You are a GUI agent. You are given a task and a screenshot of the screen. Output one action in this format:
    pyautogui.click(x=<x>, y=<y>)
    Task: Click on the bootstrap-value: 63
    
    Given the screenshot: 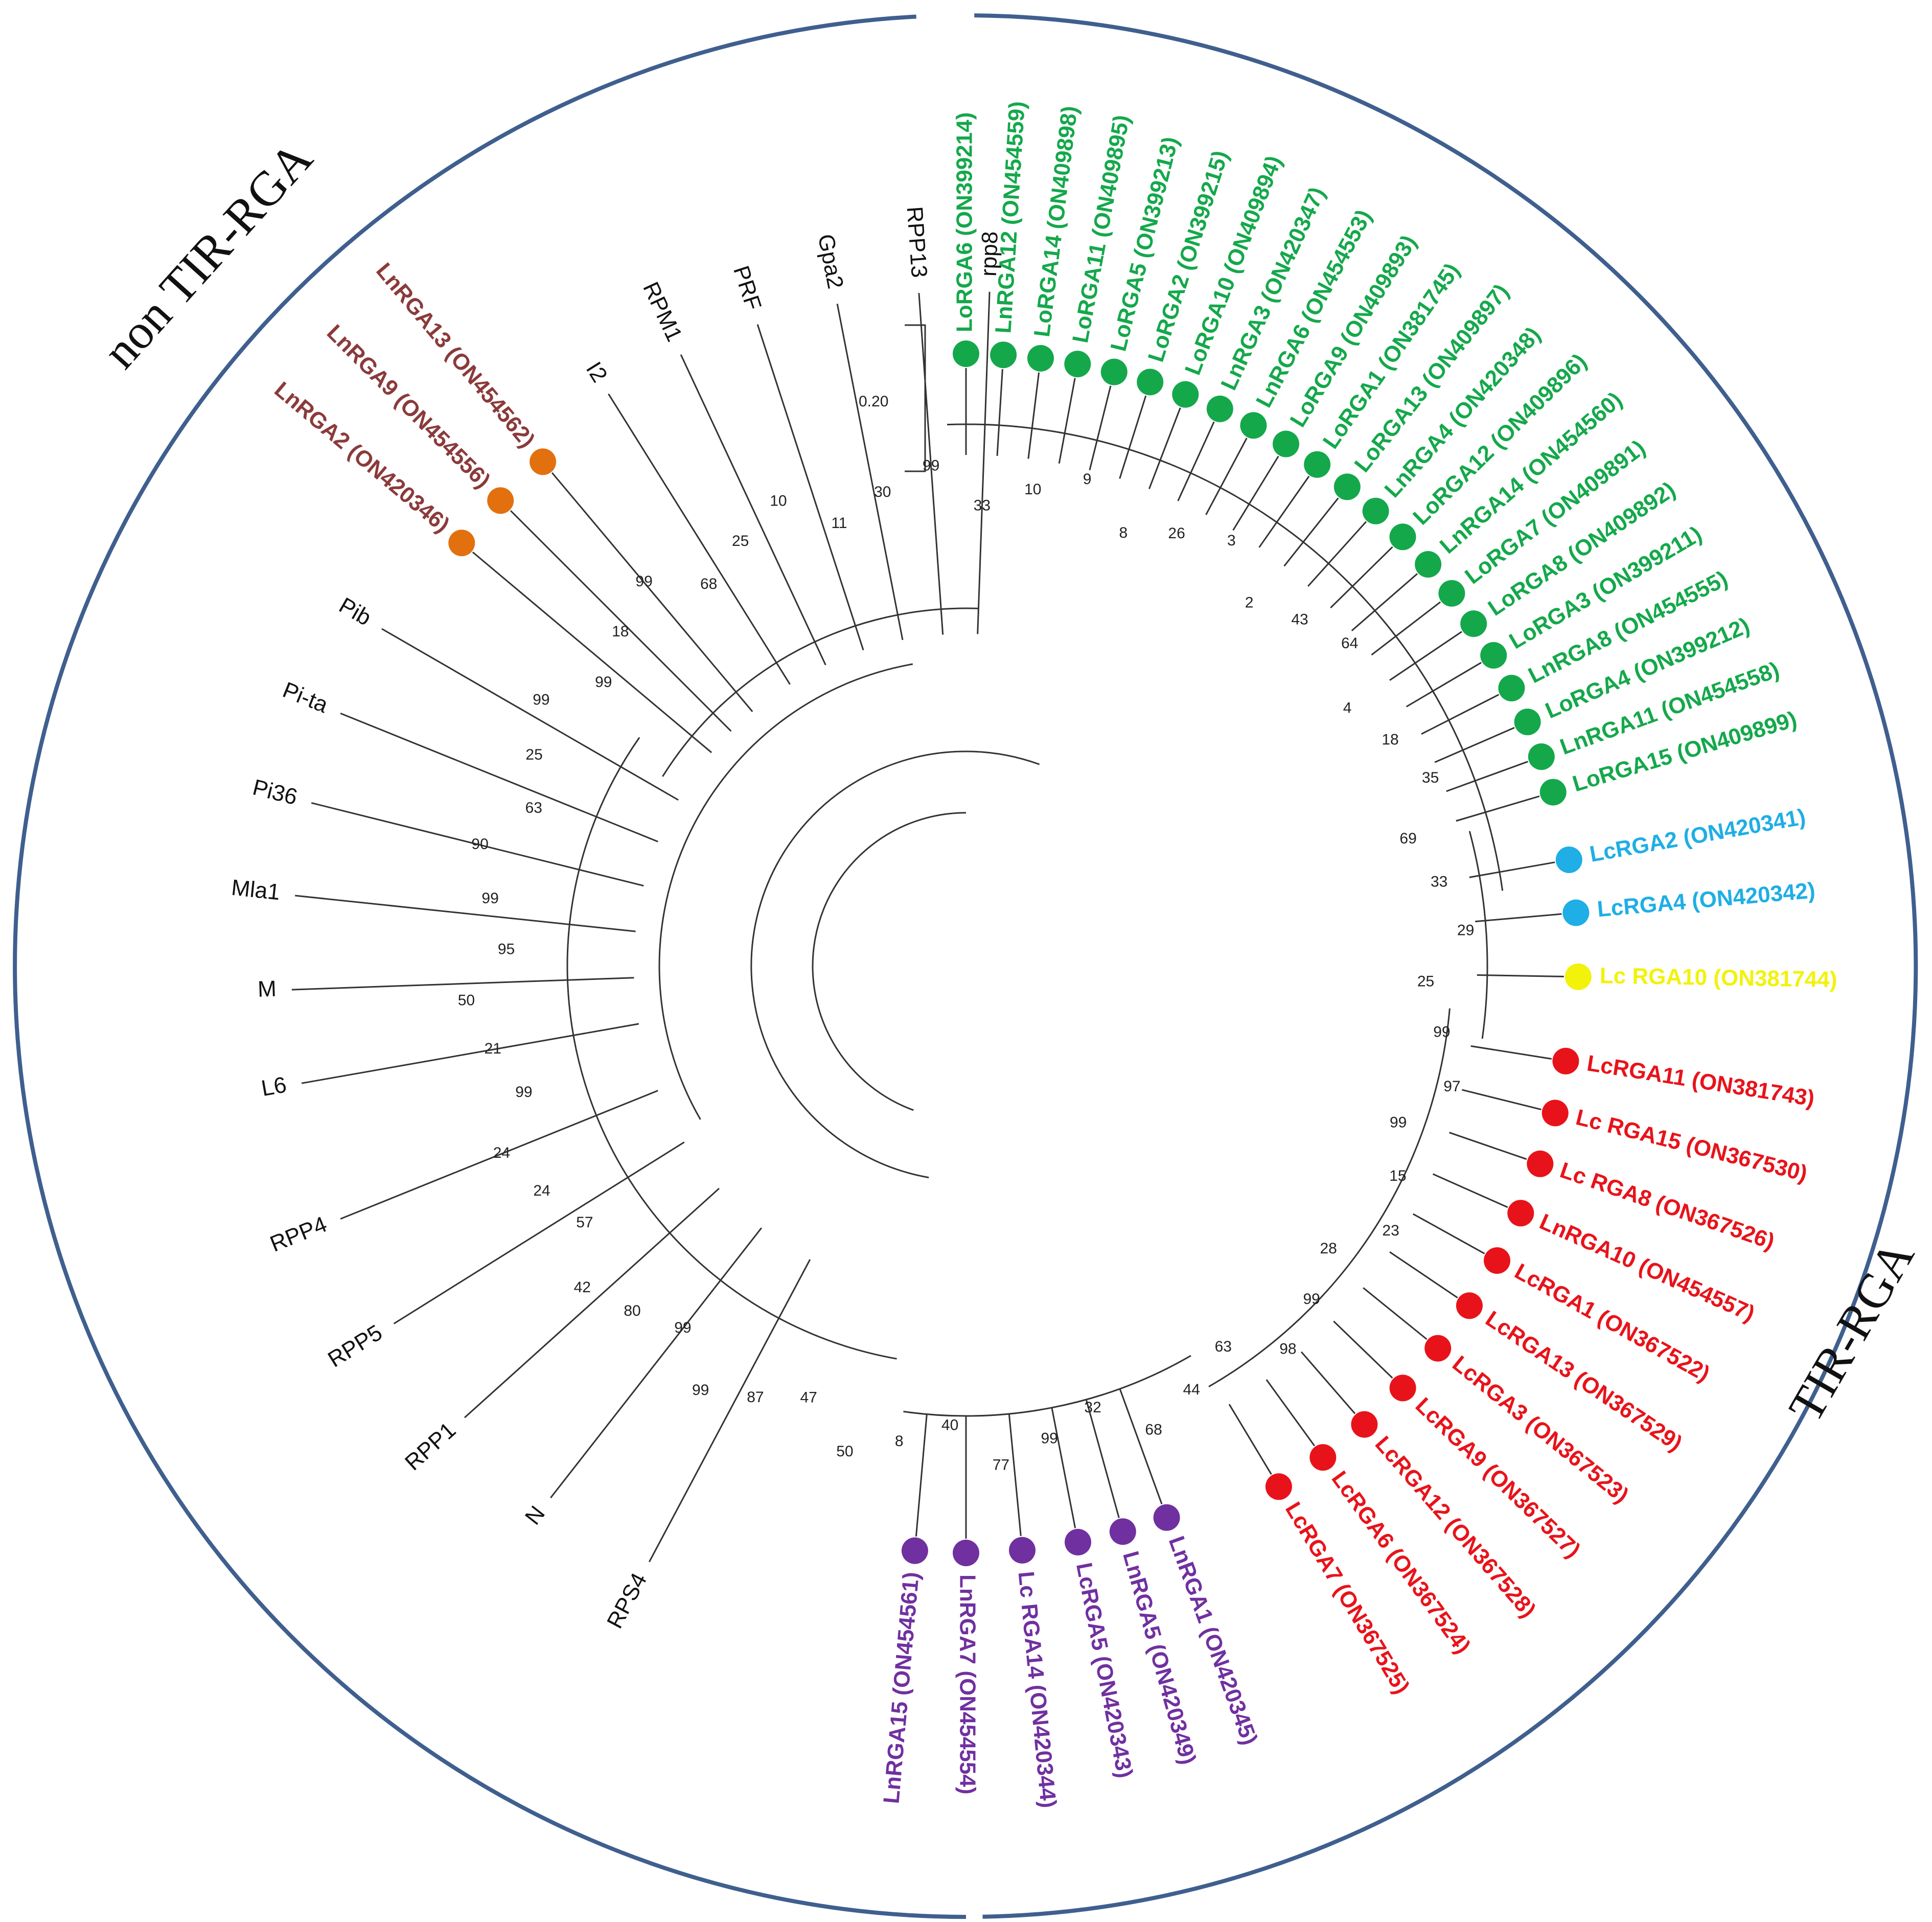 What is the action you would take?
    pyautogui.click(x=1223, y=1346)
    